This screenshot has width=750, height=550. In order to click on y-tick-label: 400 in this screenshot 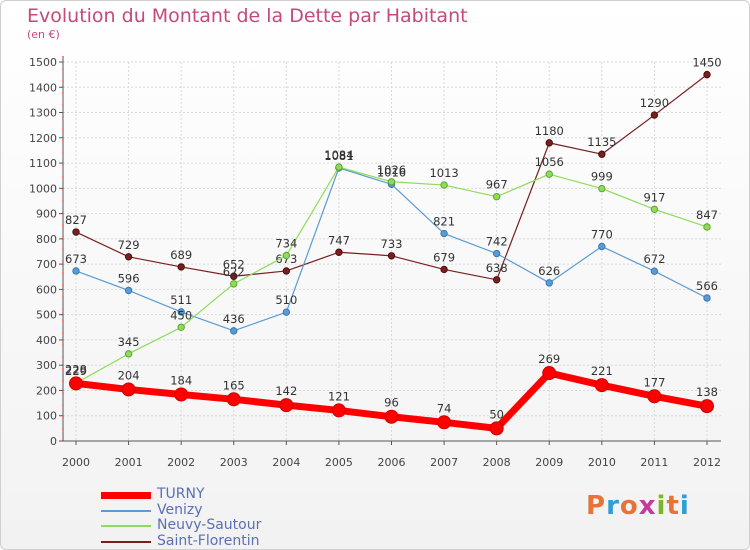, I will do `click(46, 340)`.